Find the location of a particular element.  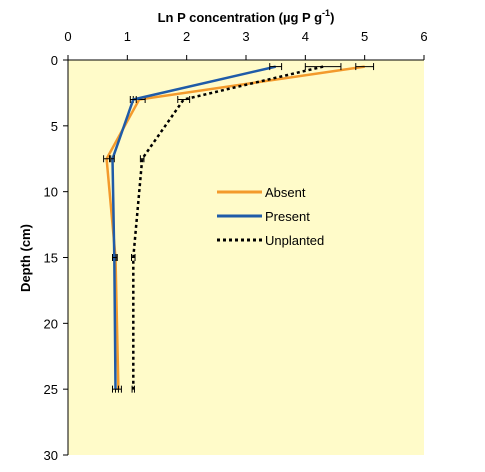

x-tick-label: 3 is located at coordinates (245, 36).